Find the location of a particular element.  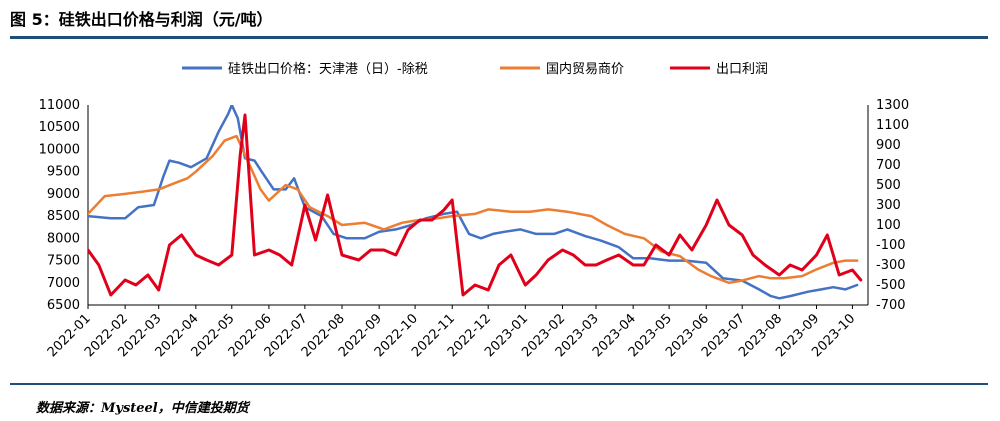

left-axis-tick-label: 6500 is located at coordinates (63, 305).